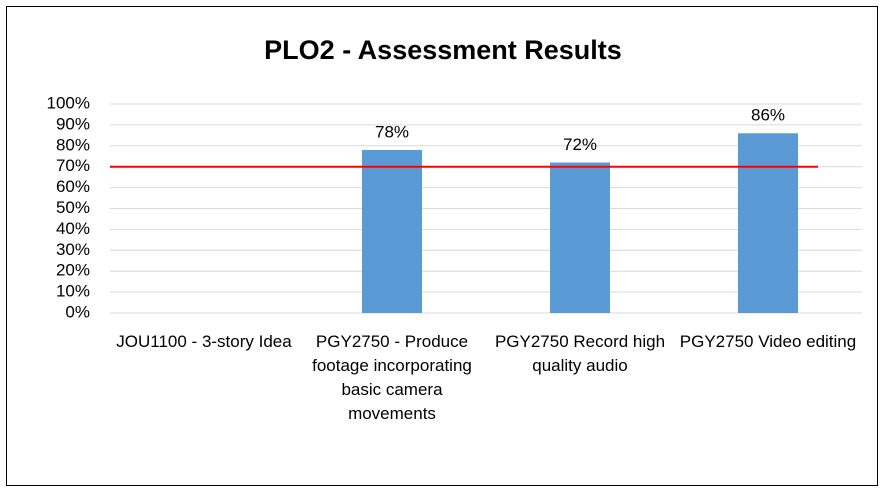 Image resolution: width=886 pixels, height=493 pixels. I want to click on y-tick-label: 80%, so click(73, 144).